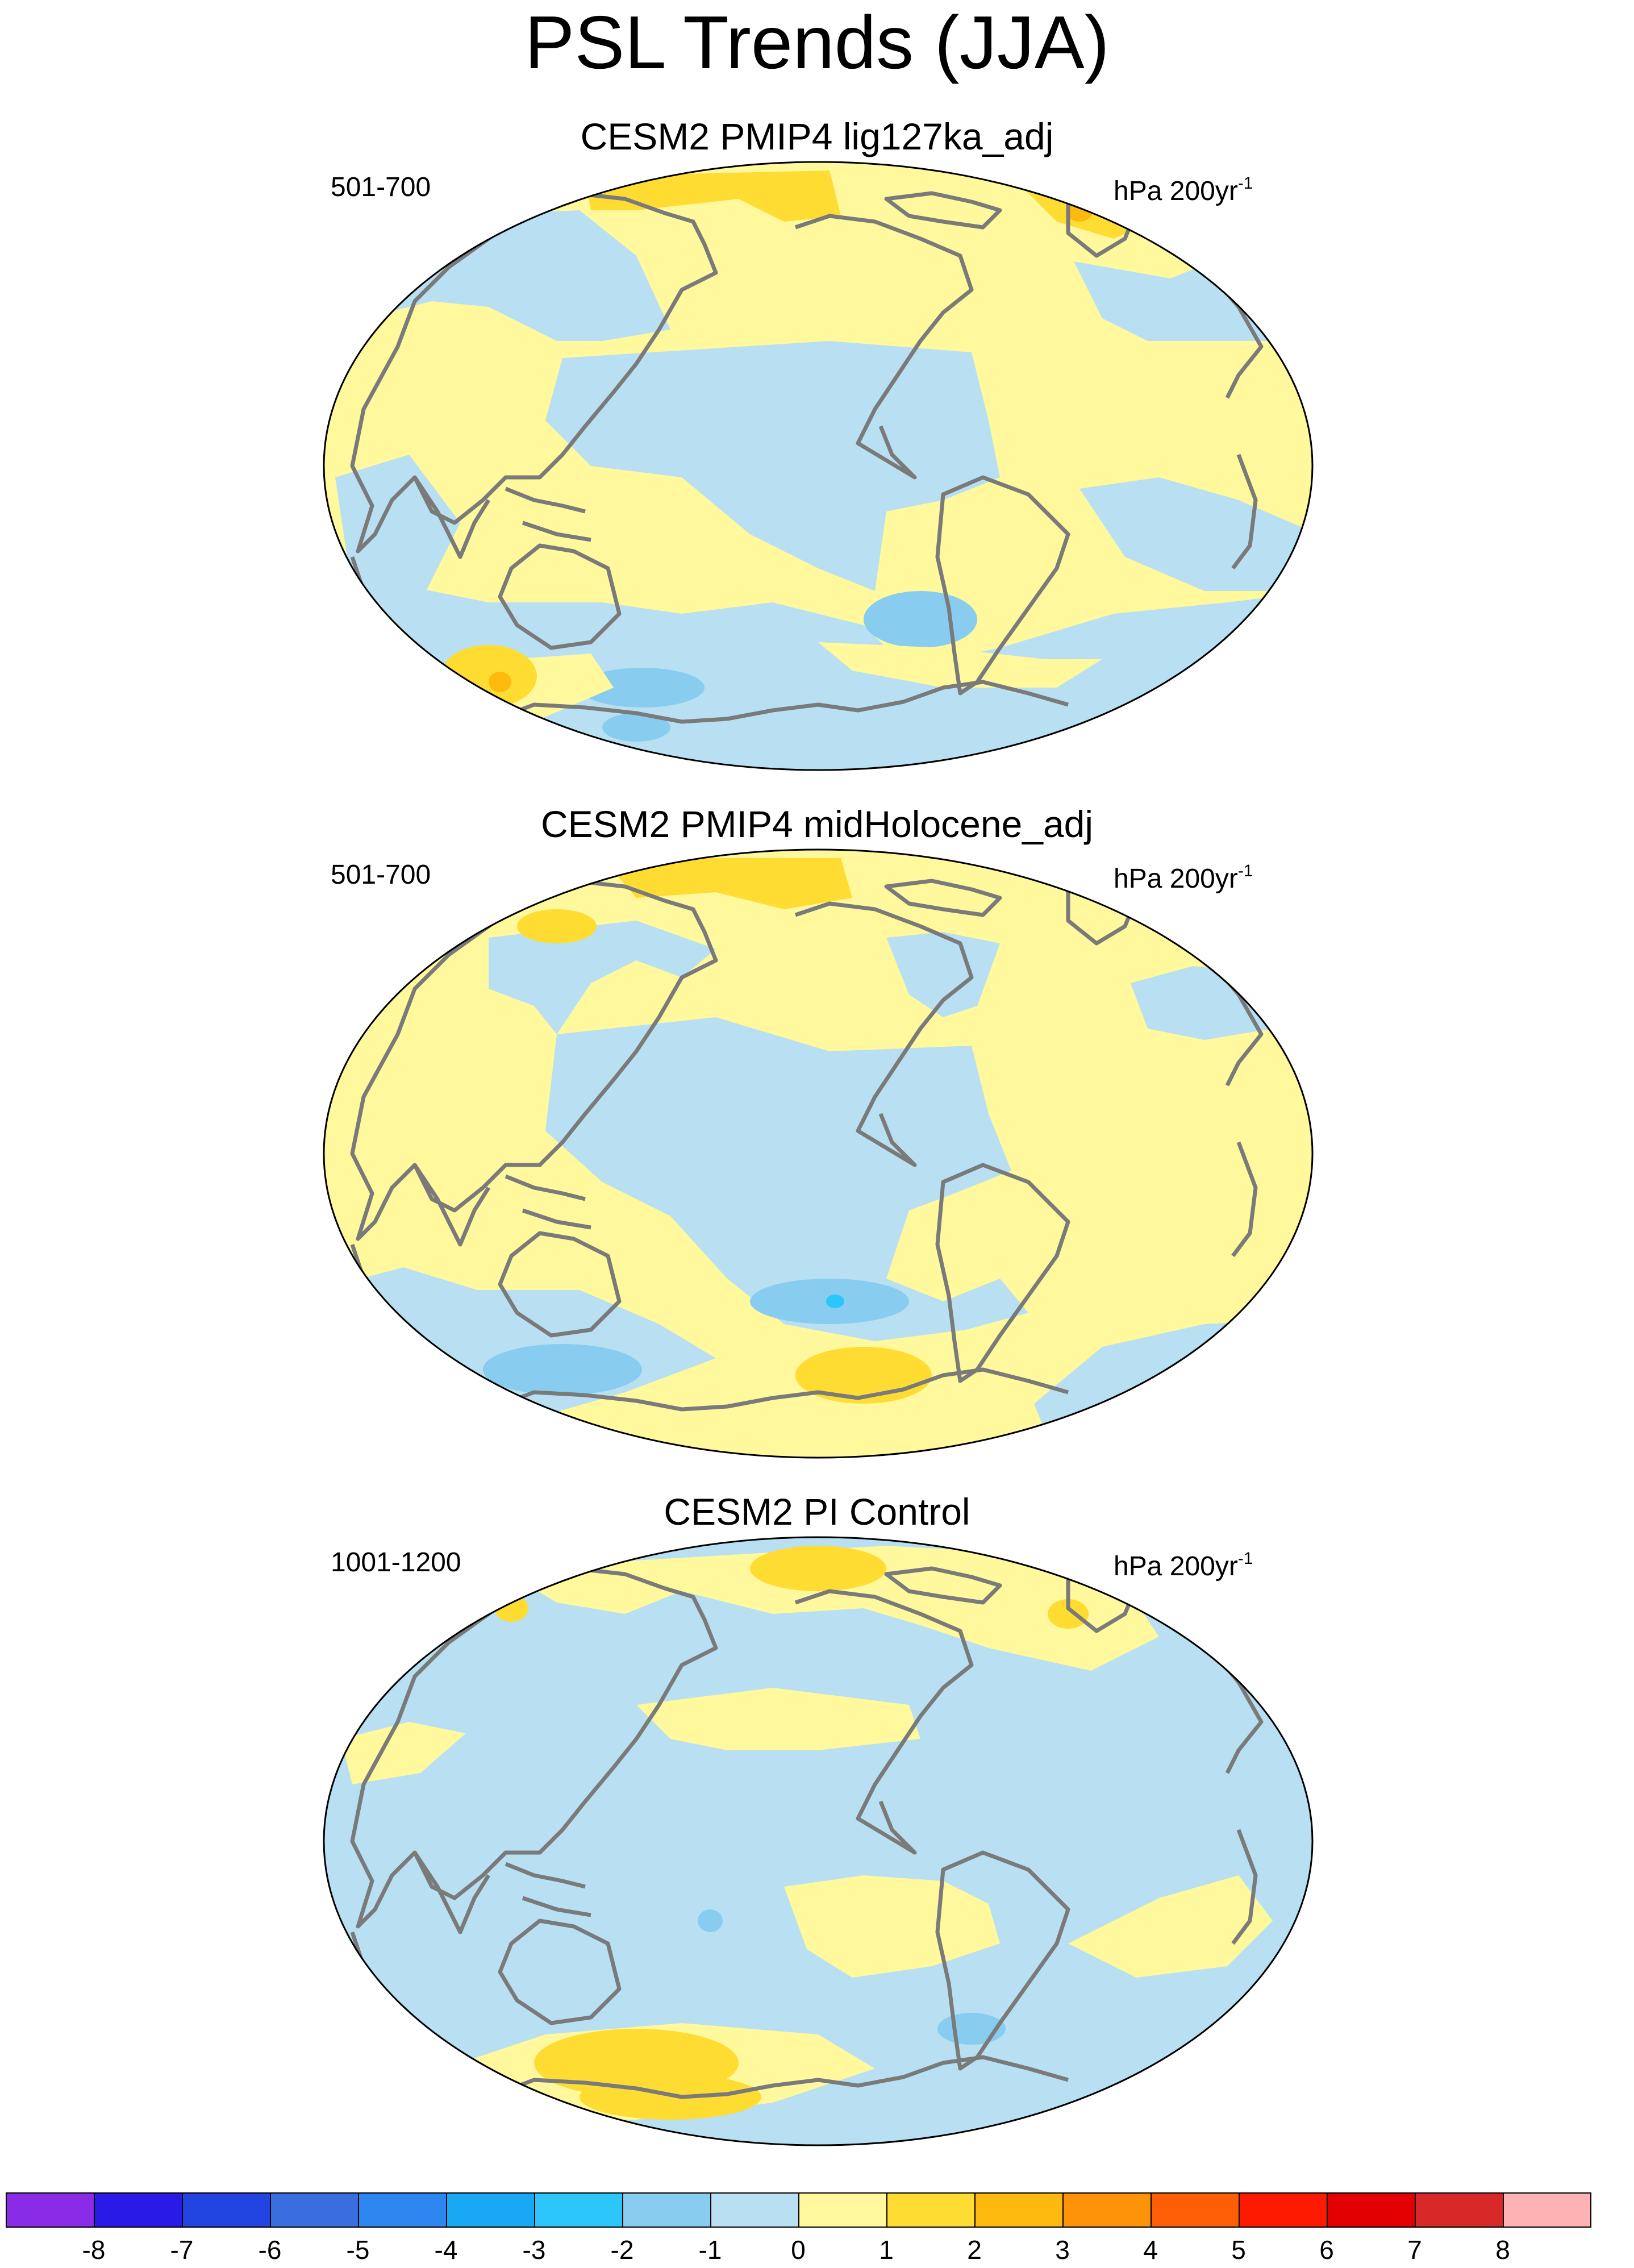  Describe the element at coordinates (1326, 2250) in the screenshot. I see `colorbar-tick-label: 6` at that location.